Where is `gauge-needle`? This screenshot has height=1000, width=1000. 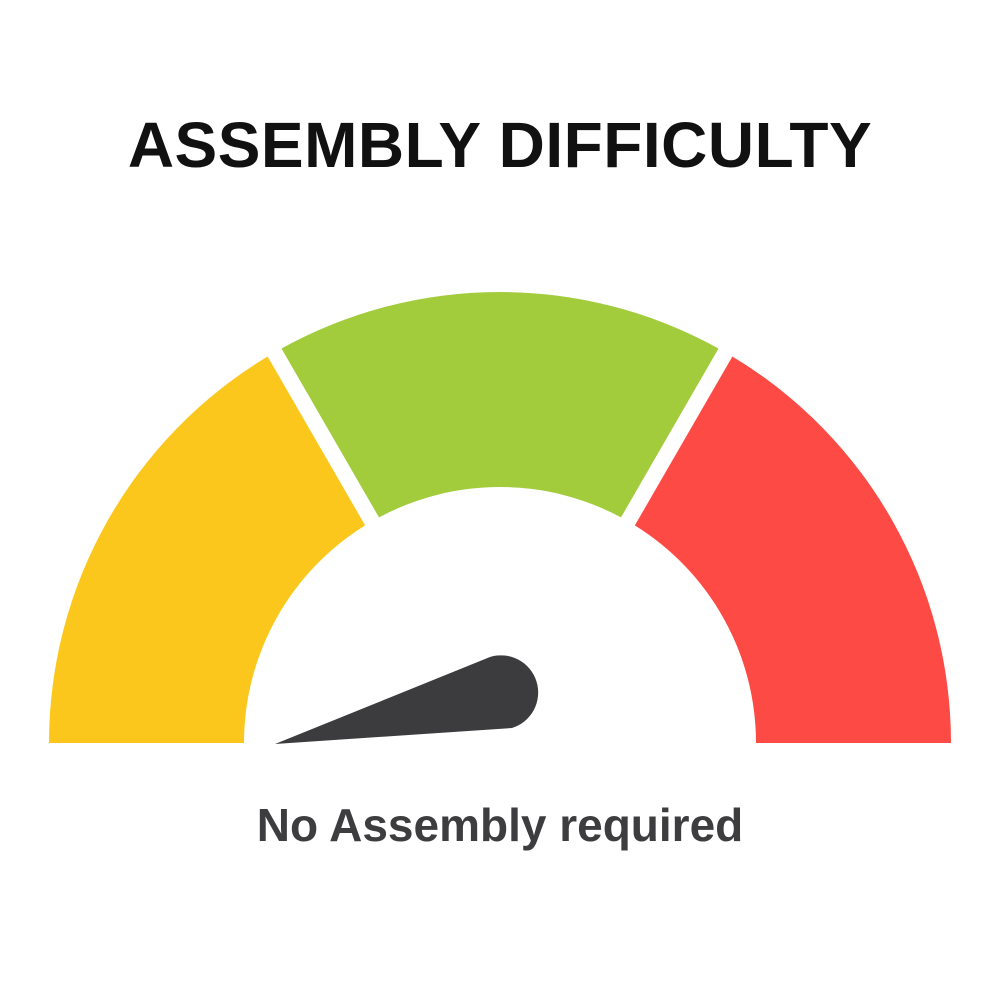
gauge-needle is located at coordinates (407, 699).